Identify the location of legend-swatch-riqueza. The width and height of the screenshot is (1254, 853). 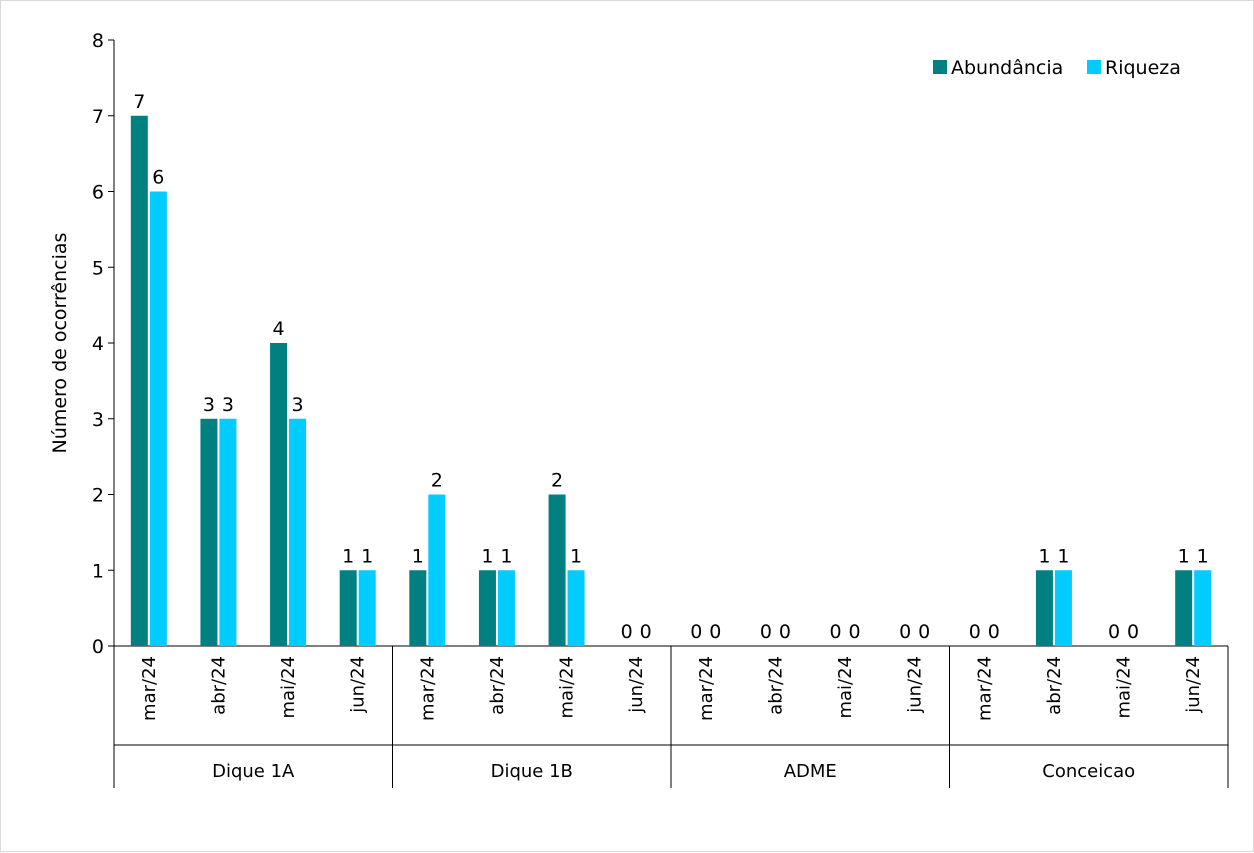
(1094, 67).